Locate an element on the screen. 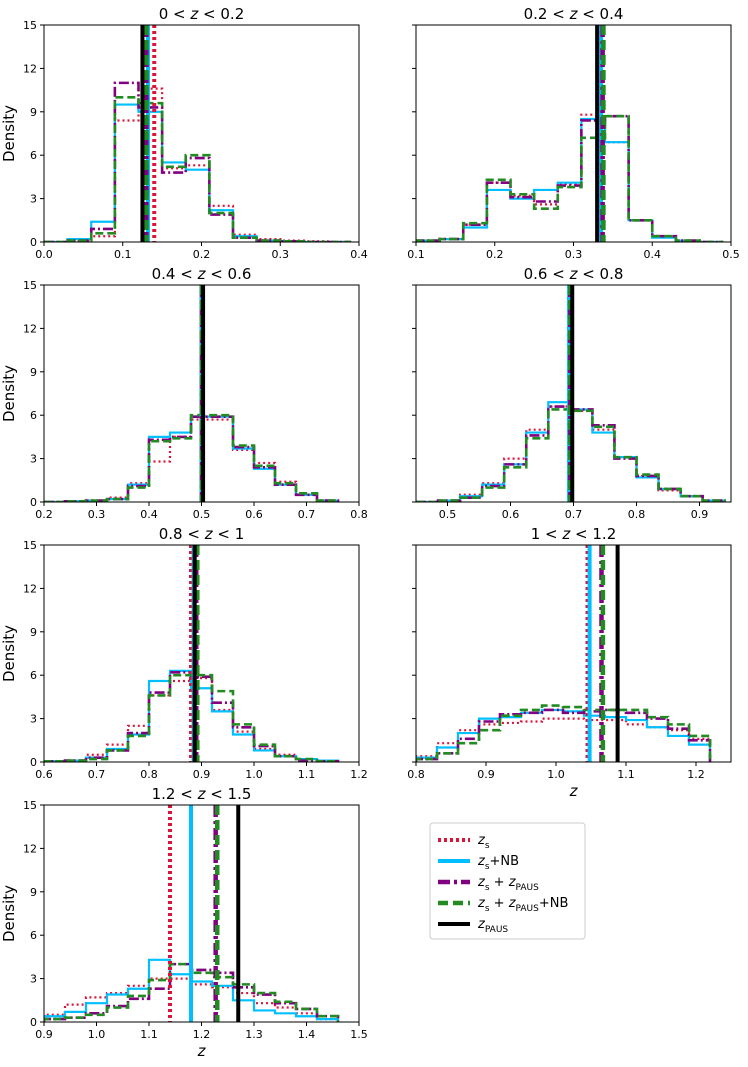  panel-title: 0.6 < z < 0.8 is located at coordinates (574, 274).